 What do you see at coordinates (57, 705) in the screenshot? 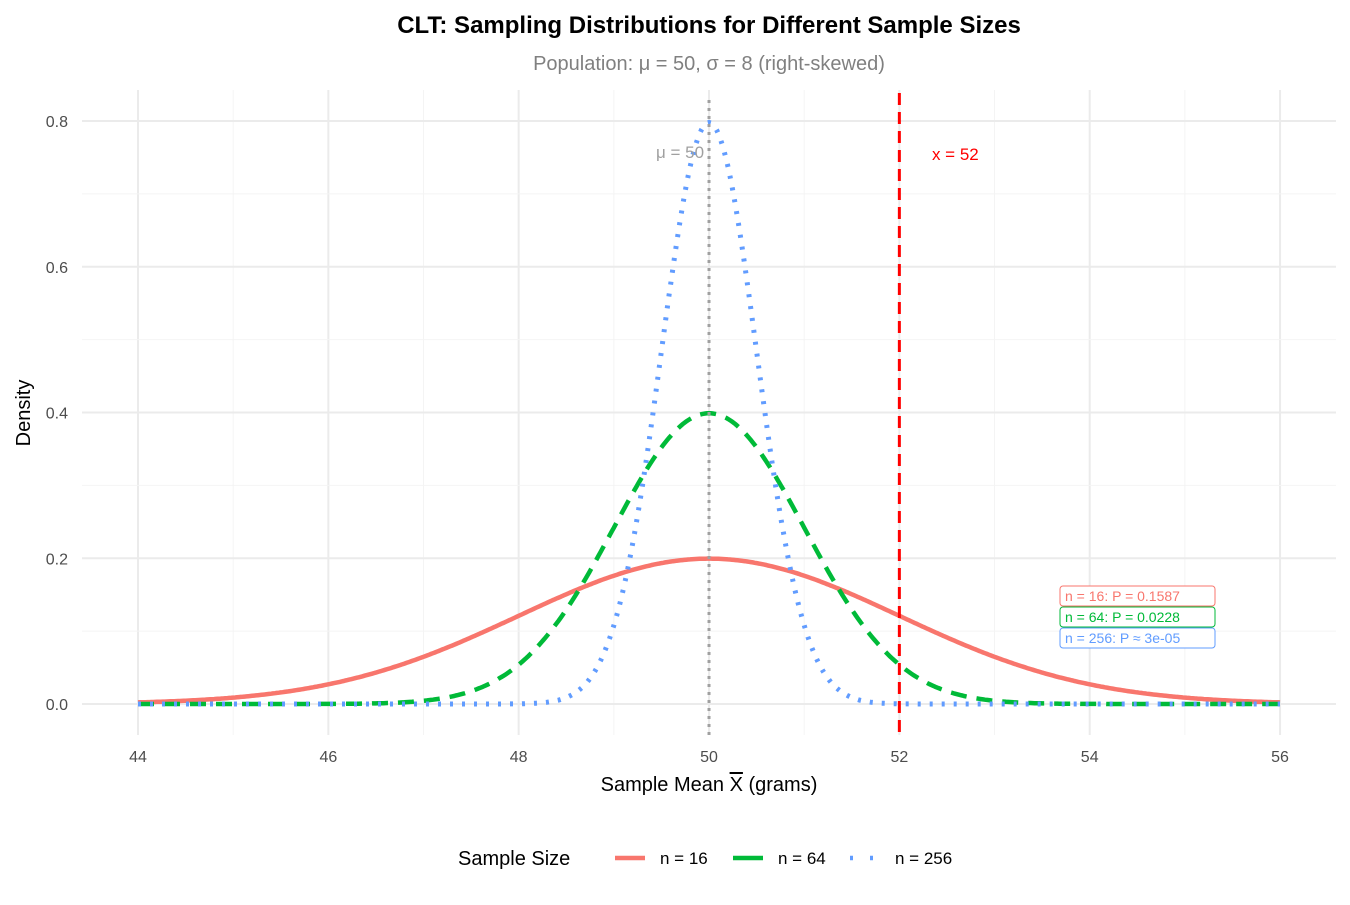
I see `y-tick-label: 0.0` at bounding box center [57, 705].